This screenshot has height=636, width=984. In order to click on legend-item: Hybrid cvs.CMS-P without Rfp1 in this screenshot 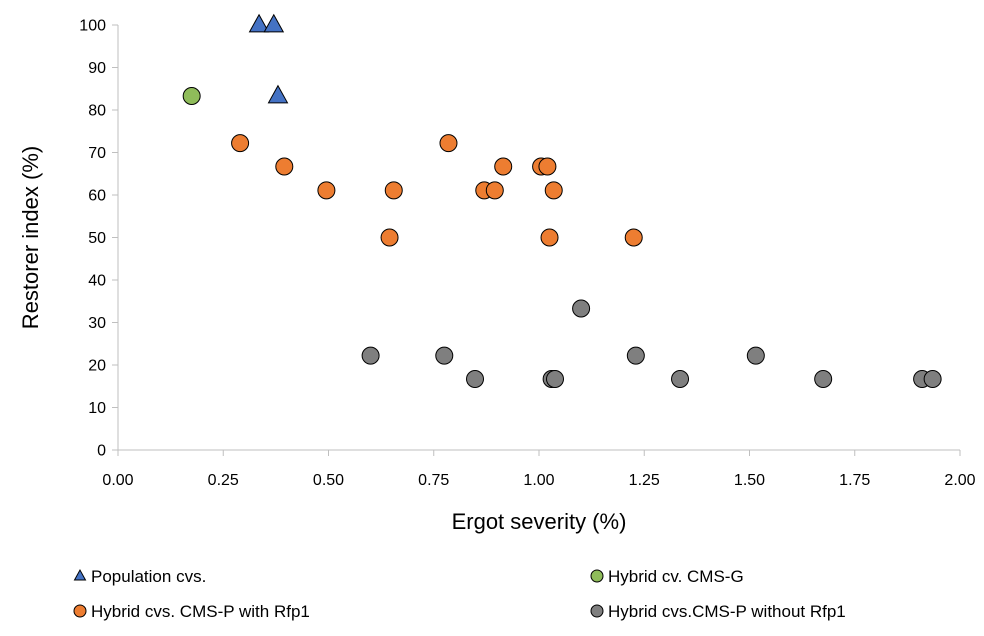, I will do `click(718, 611)`.